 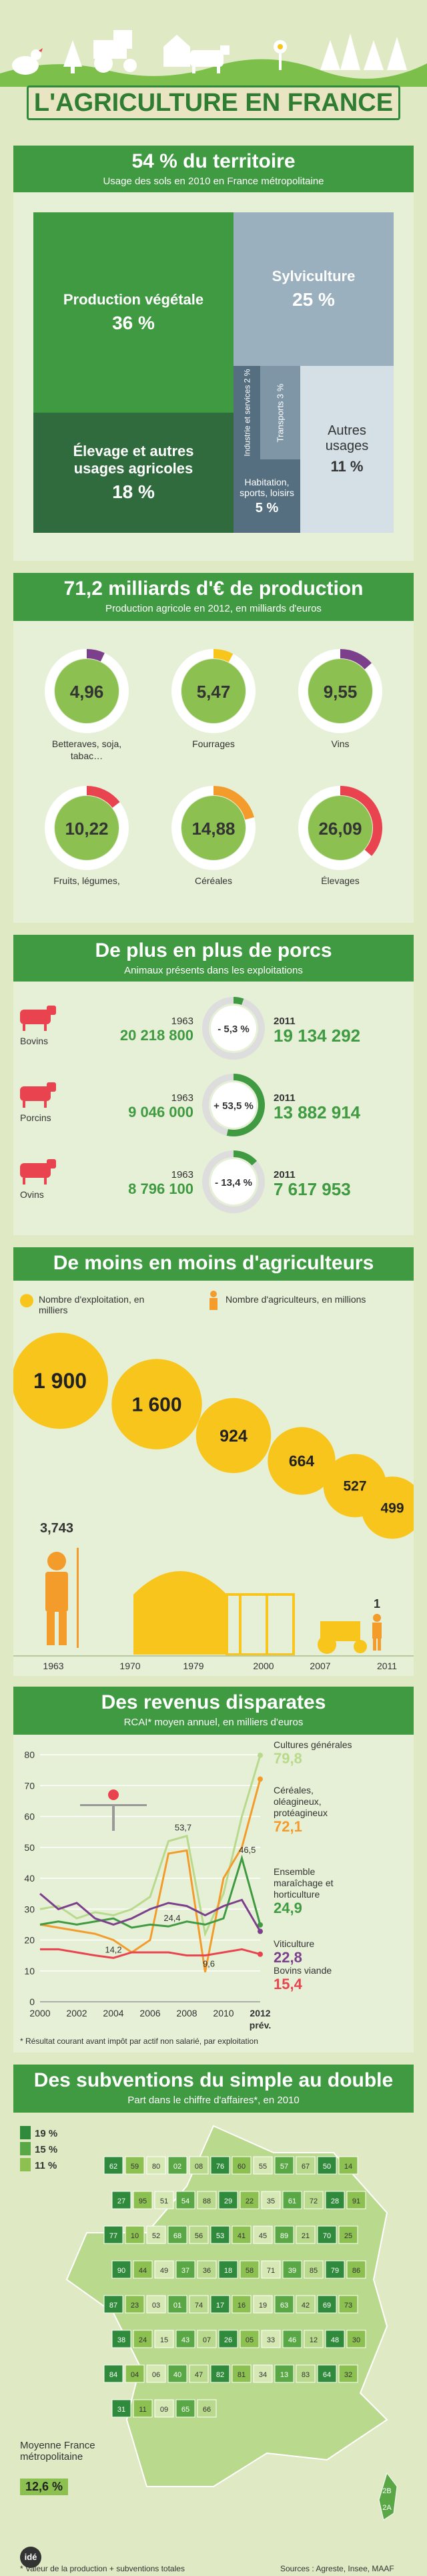 I want to click on block-label: Habitation, sports, loisirs, so click(x=267, y=487).